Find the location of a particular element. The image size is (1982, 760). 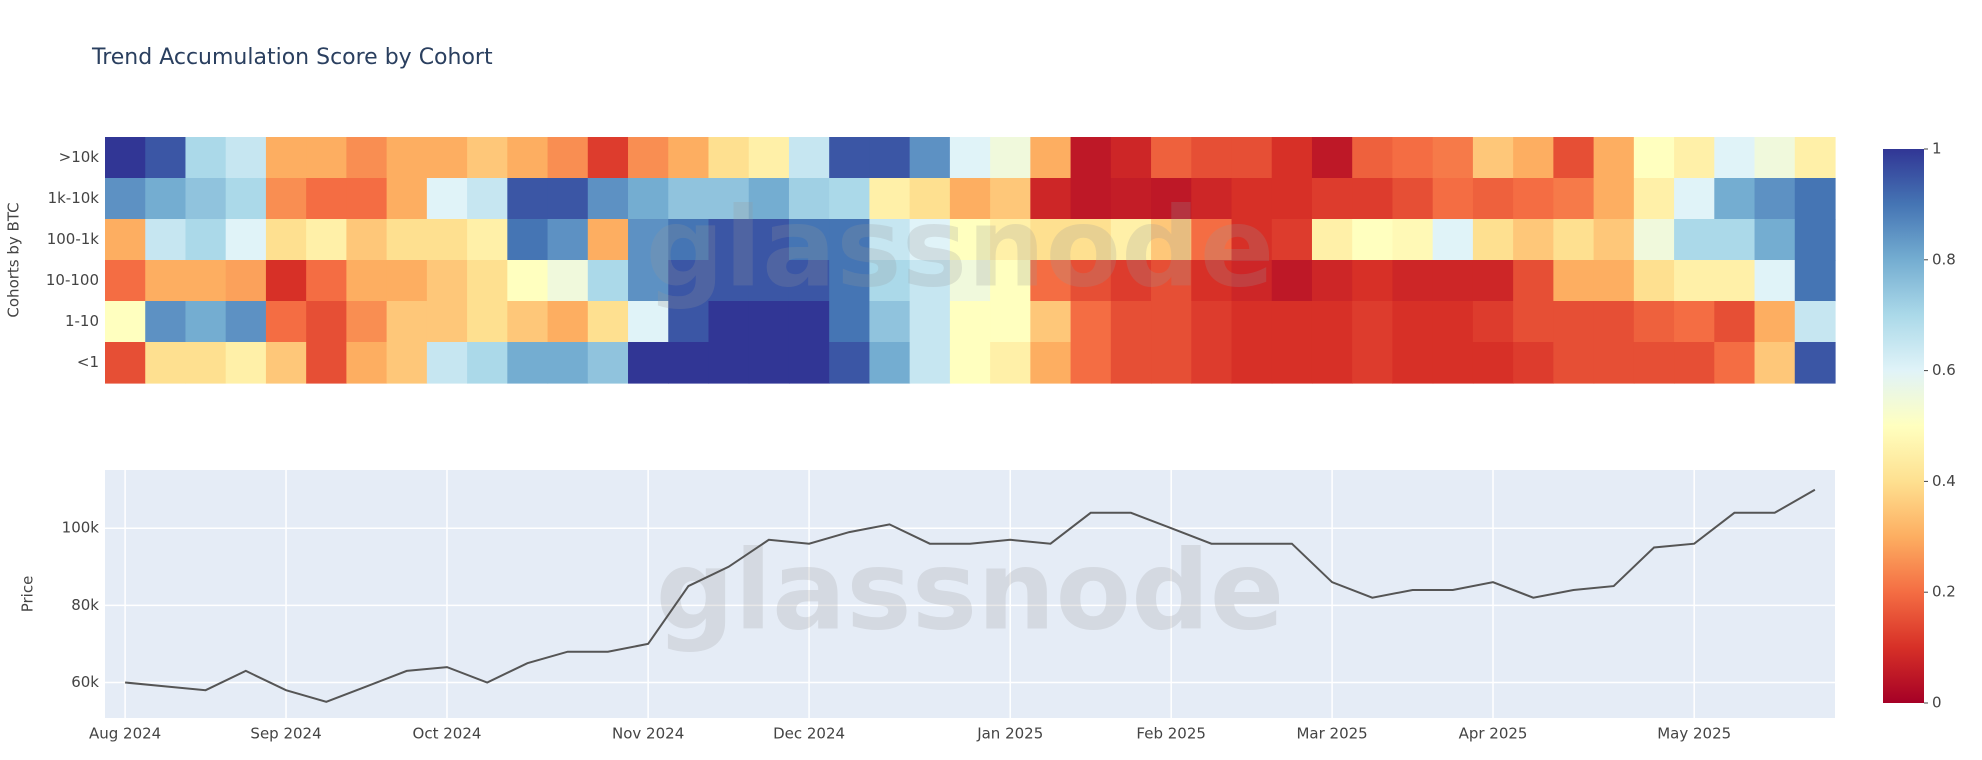

y-axis-label: Price is located at coordinates (28, 594).